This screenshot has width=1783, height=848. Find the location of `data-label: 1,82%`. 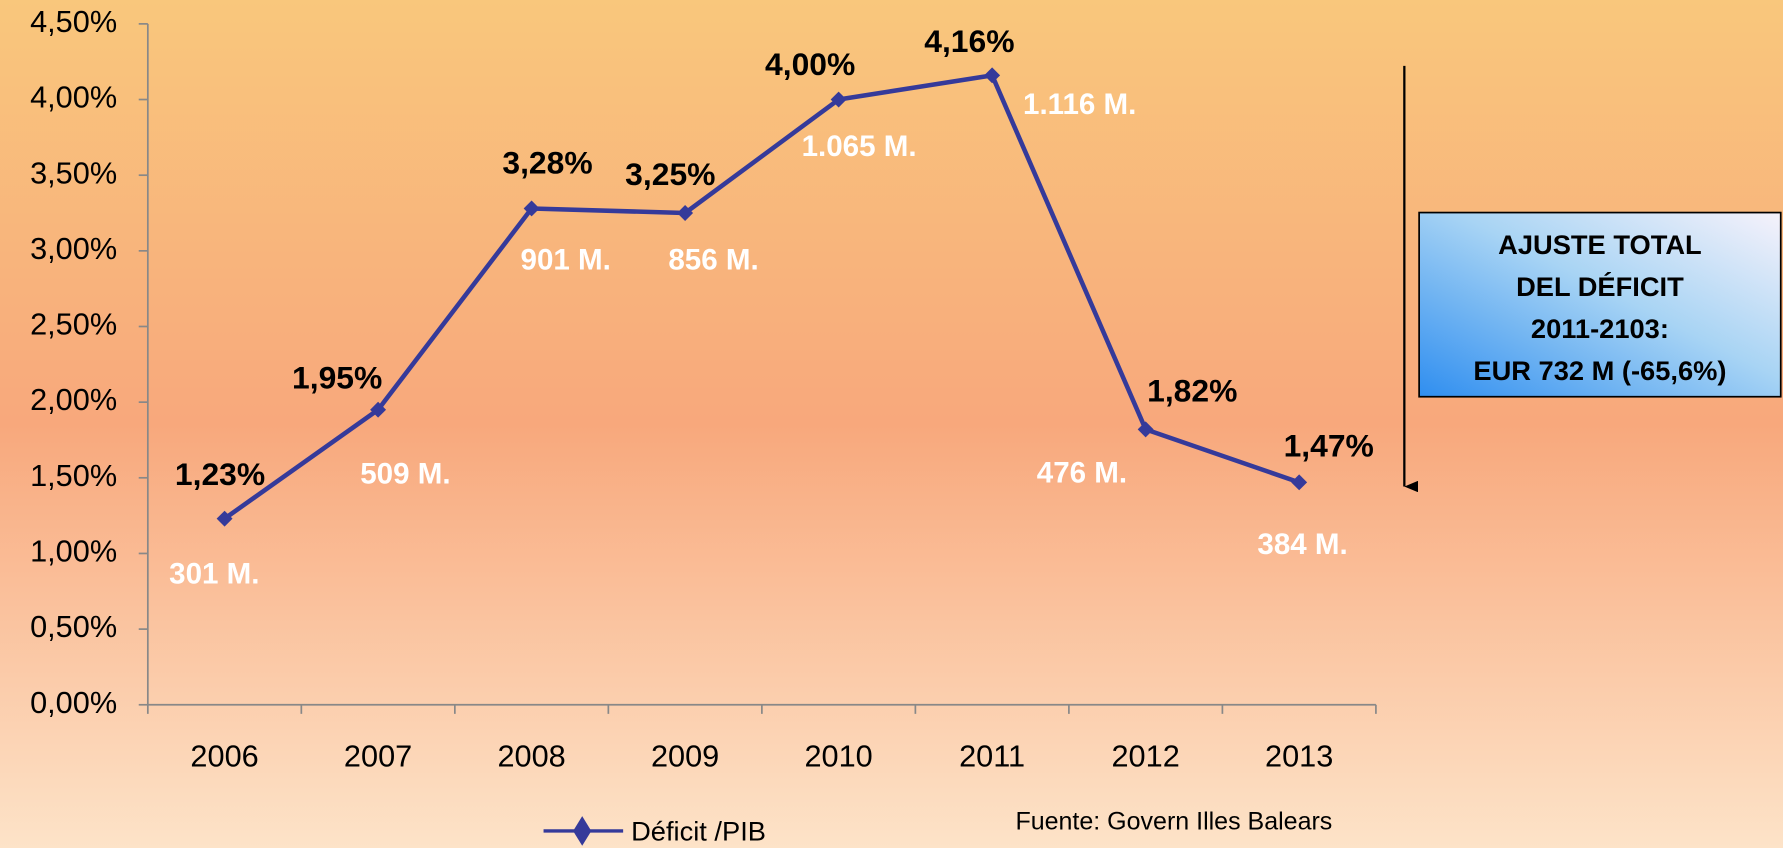

data-label: 1,82% is located at coordinates (1192, 390).